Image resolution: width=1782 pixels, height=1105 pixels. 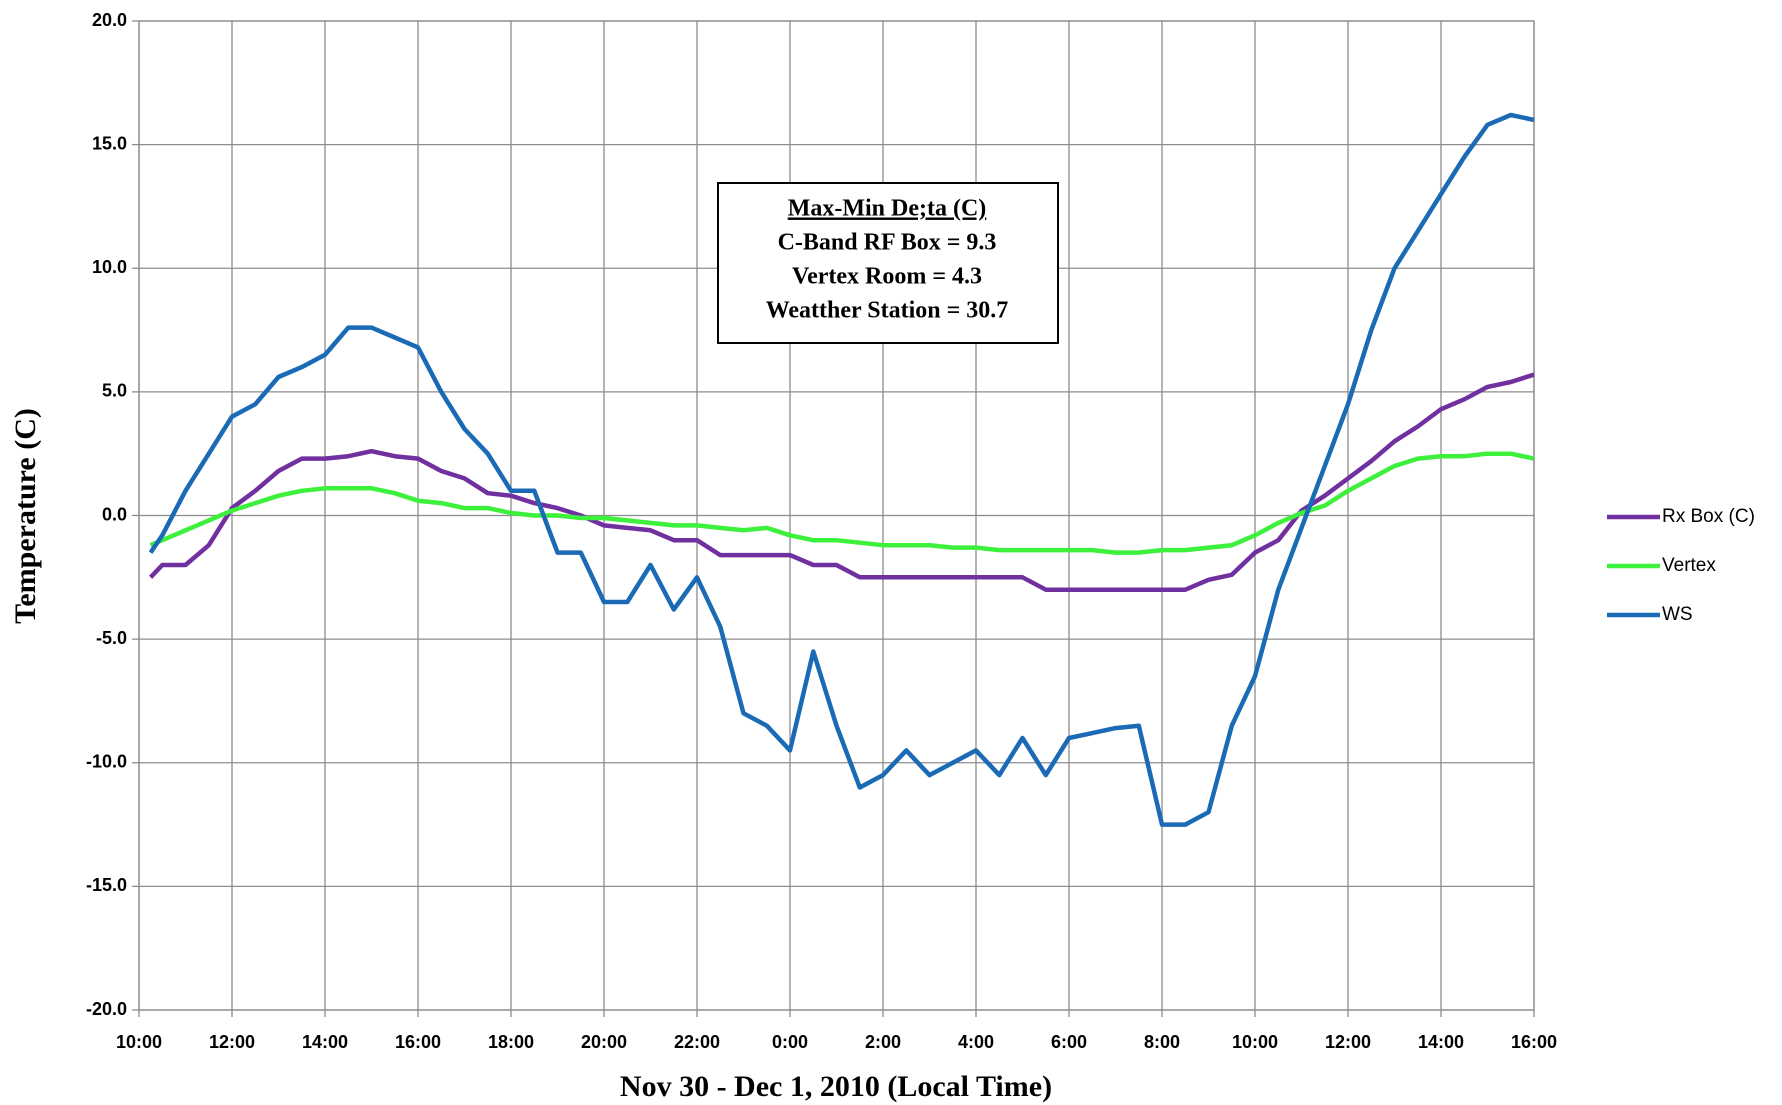 What do you see at coordinates (790, 1042) in the screenshot?
I see `x-tick-label: 0:00` at bounding box center [790, 1042].